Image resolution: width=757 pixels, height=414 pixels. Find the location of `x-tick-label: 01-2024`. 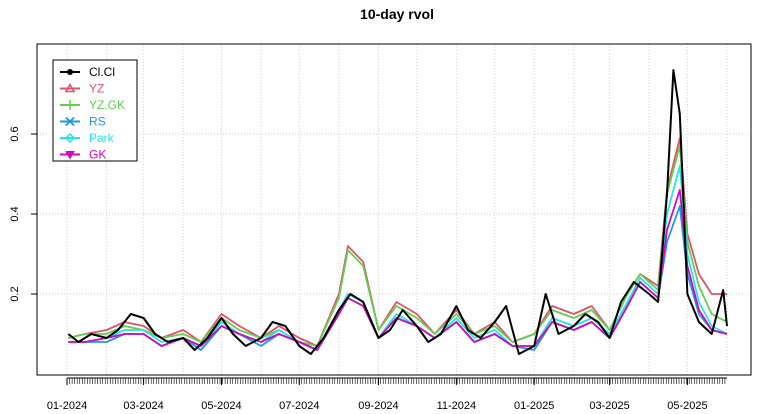

x-tick-label: 01-2024 is located at coordinates (67, 406).